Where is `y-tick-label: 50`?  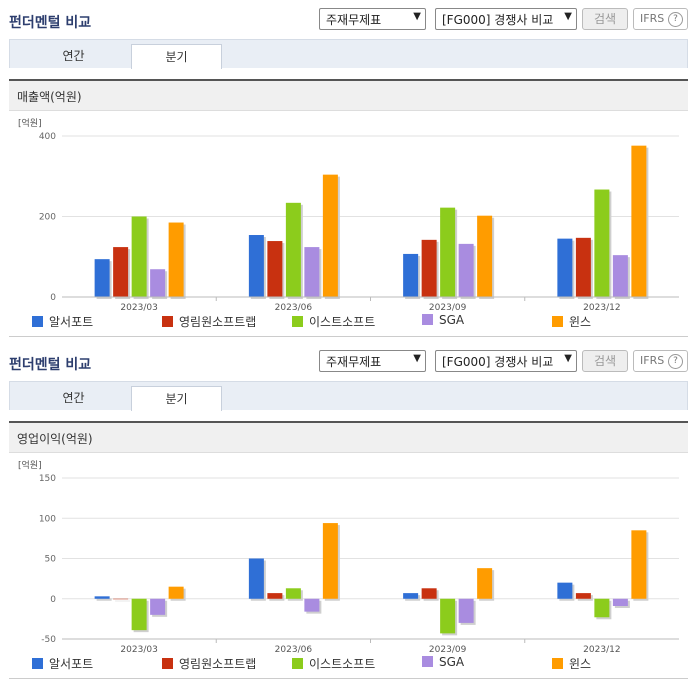
y-tick-label: 50 is located at coordinates (51, 560).